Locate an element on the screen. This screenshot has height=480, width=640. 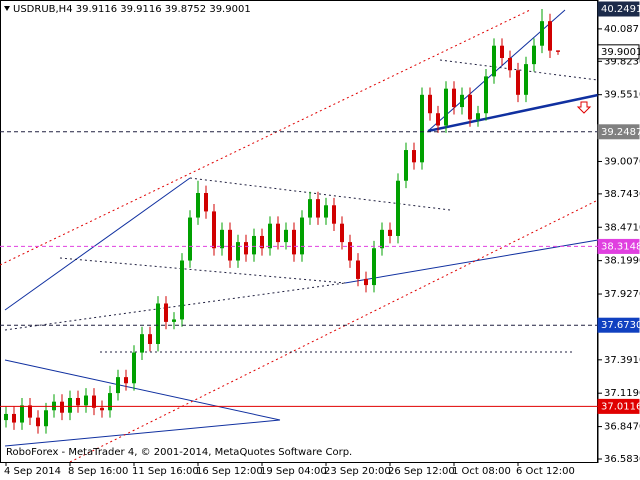
y-tick-label: 38.4710 is located at coordinates (622, 227).